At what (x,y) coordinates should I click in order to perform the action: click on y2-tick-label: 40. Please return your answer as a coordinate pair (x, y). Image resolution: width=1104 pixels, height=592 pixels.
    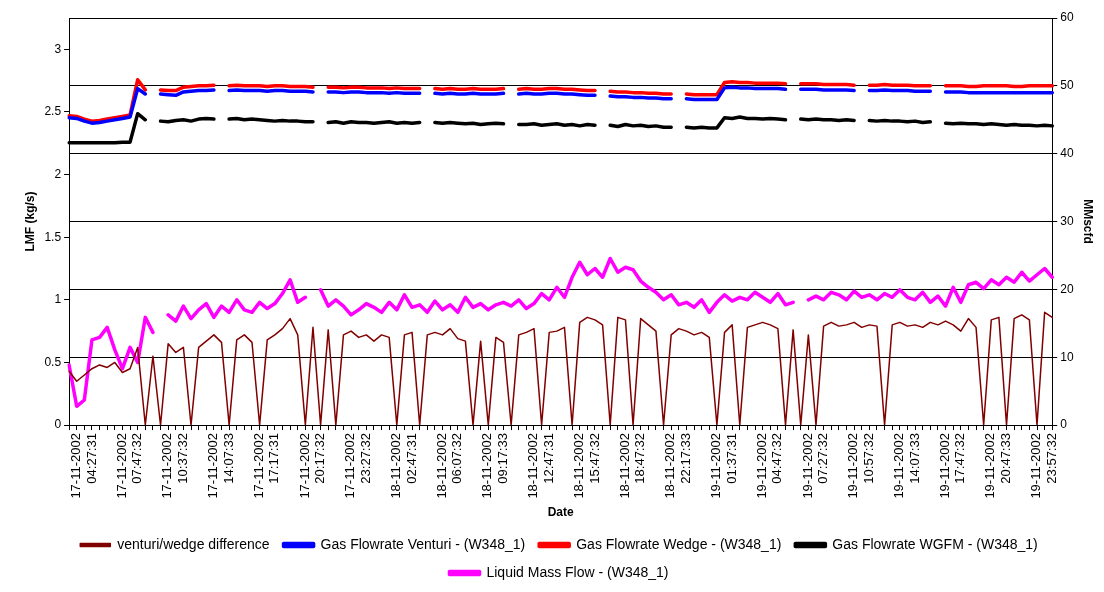
    Looking at the image, I should click on (1067, 153).